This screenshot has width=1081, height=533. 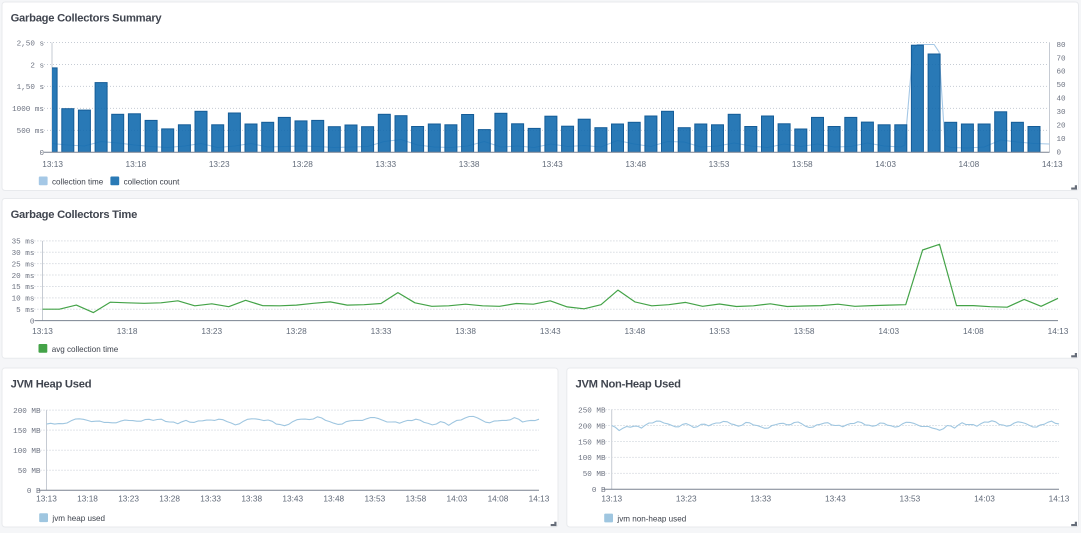 I want to click on svg-text: 5 ms, so click(x=25, y=311).